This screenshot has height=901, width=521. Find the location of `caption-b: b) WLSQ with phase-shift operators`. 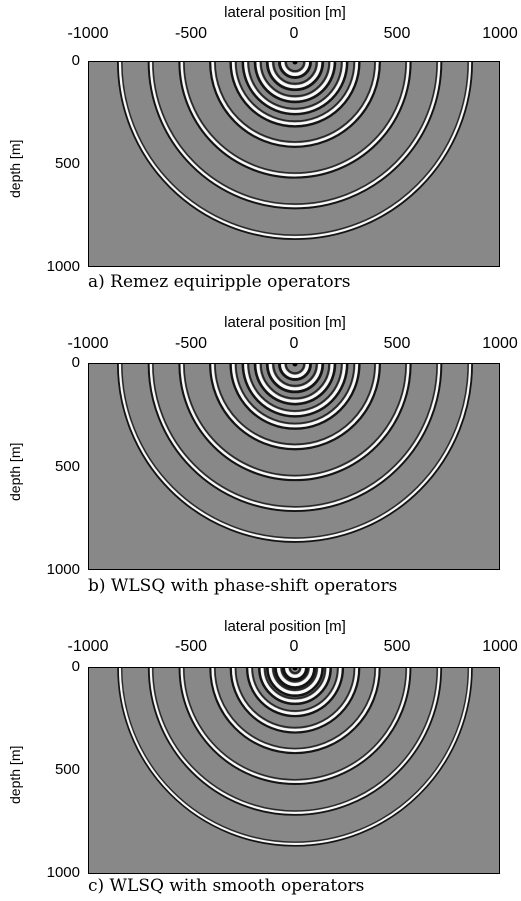

caption-b: b) WLSQ with phase-shift operators is located at coordinates (243, 586).